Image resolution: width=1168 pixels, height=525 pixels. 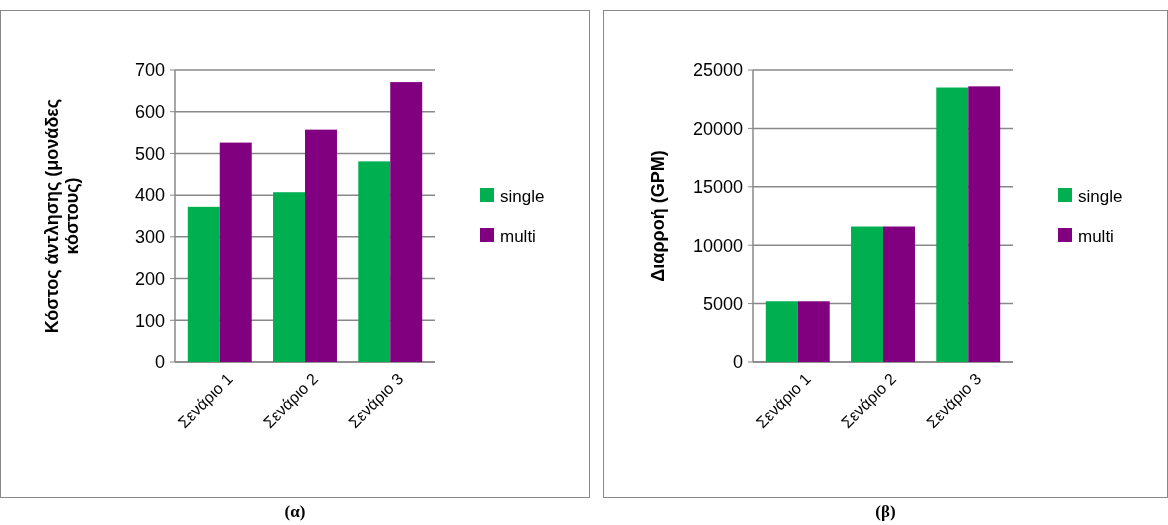 I want to click on y-tick-label: 300, so click(x=149, y=237).